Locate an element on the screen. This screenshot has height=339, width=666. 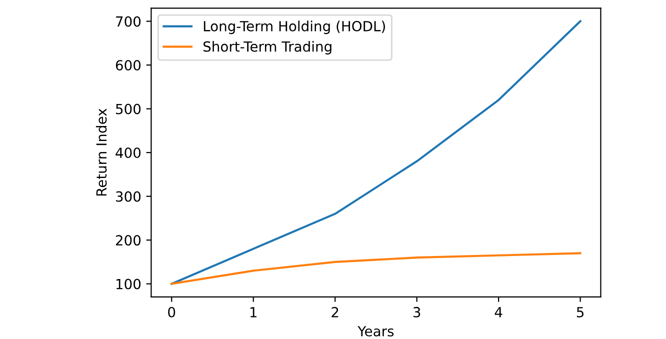
y-tick-label: 200 is located at coordinates (128, 240).